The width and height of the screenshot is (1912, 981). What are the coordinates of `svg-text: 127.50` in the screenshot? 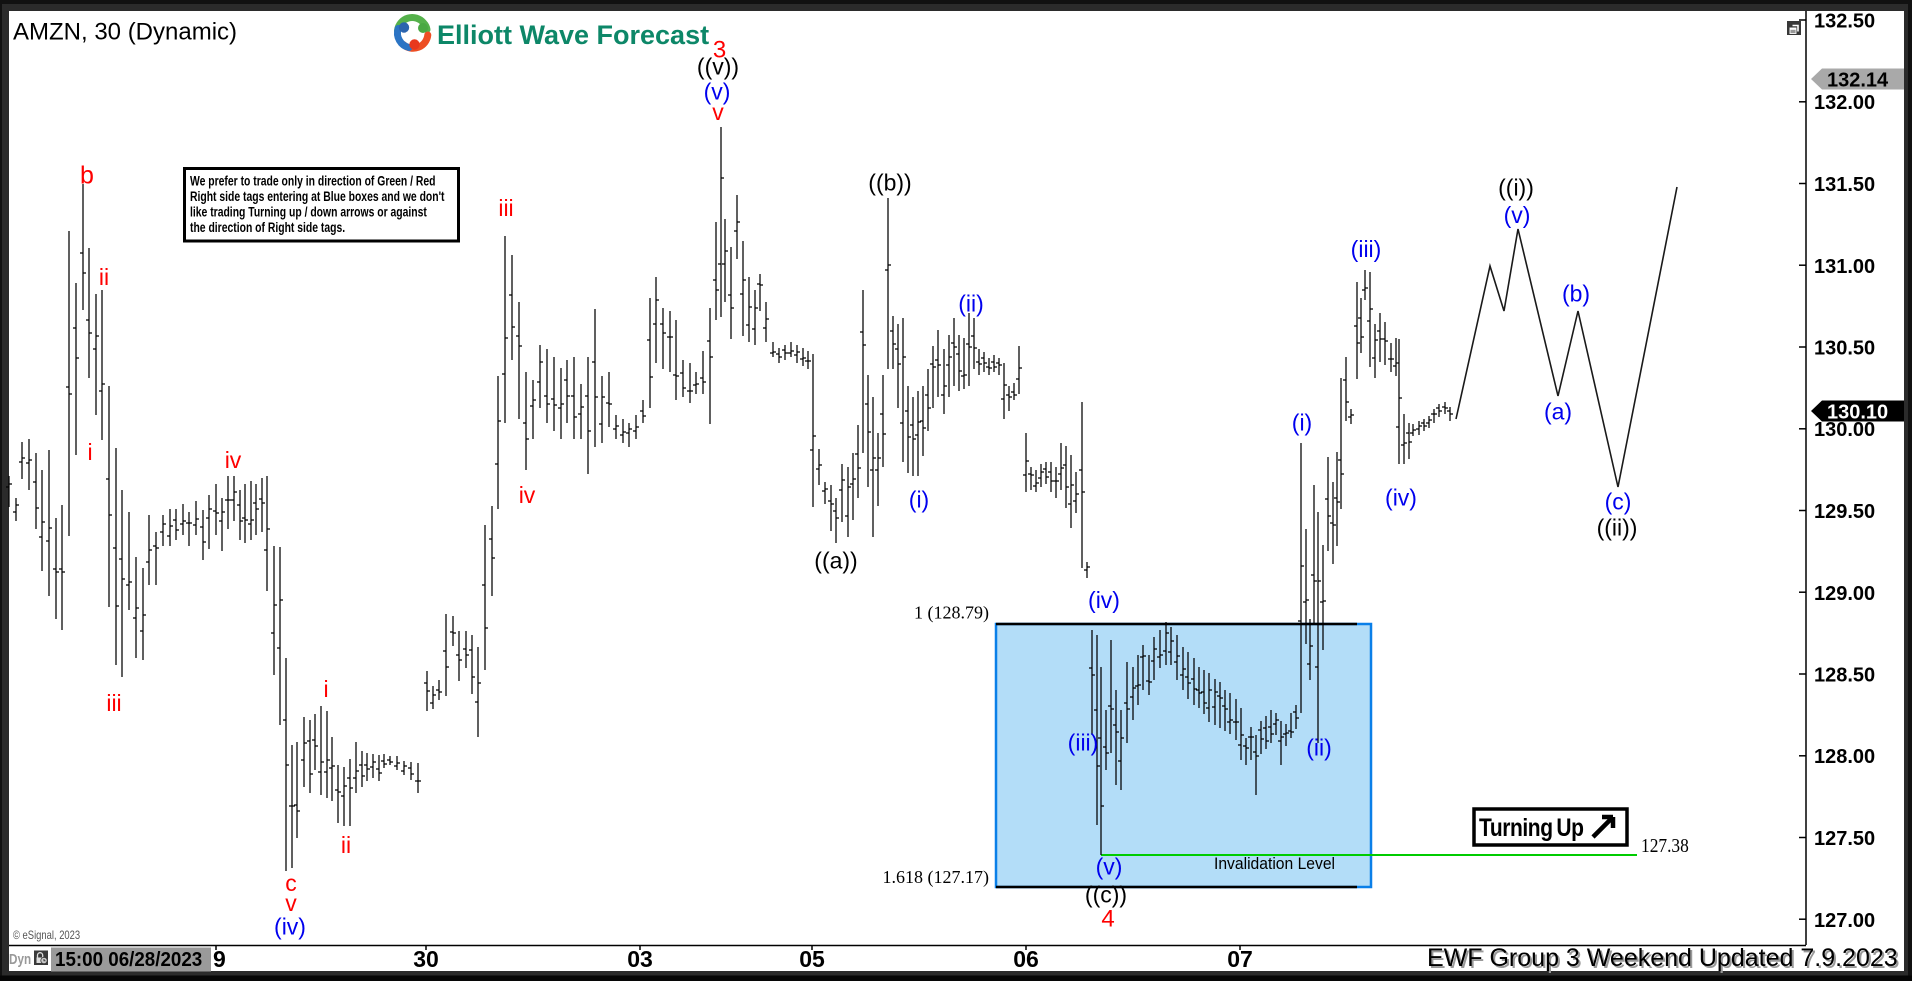 It's located at (1844, 839).